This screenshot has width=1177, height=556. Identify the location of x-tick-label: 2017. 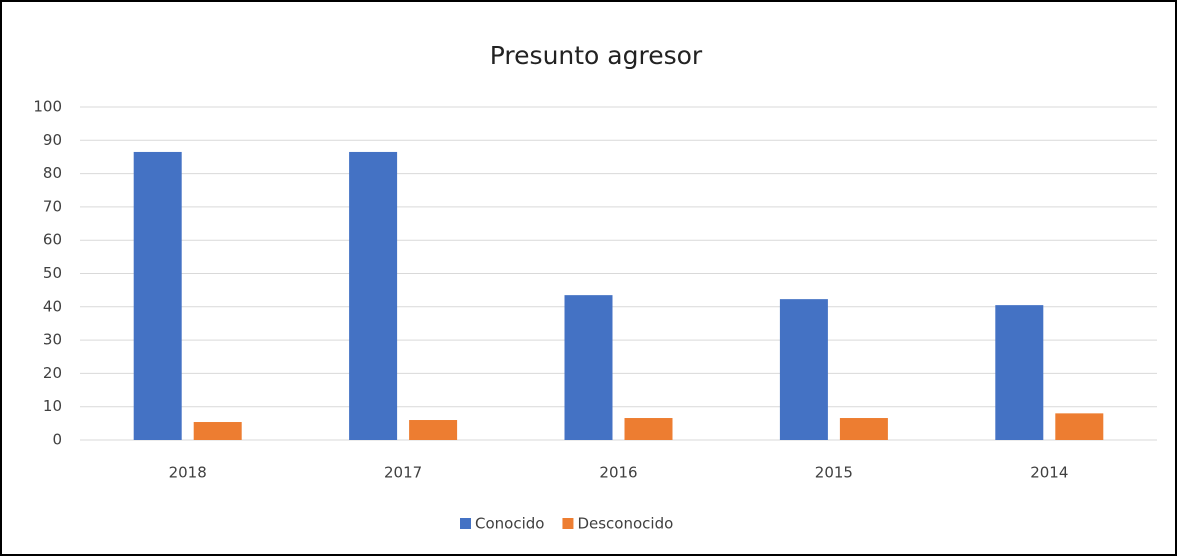
(403, 473).